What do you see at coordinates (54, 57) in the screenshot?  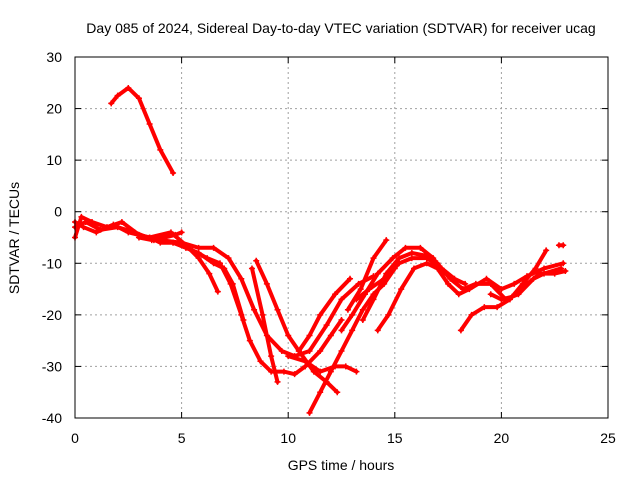 I see `y-tick-label: 30` at bounding box center [54, 57].